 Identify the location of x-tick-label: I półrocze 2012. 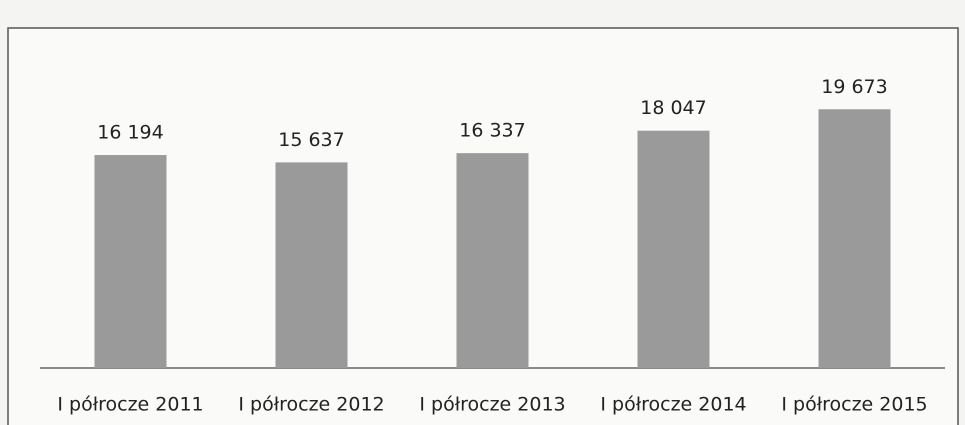
(311, 405).